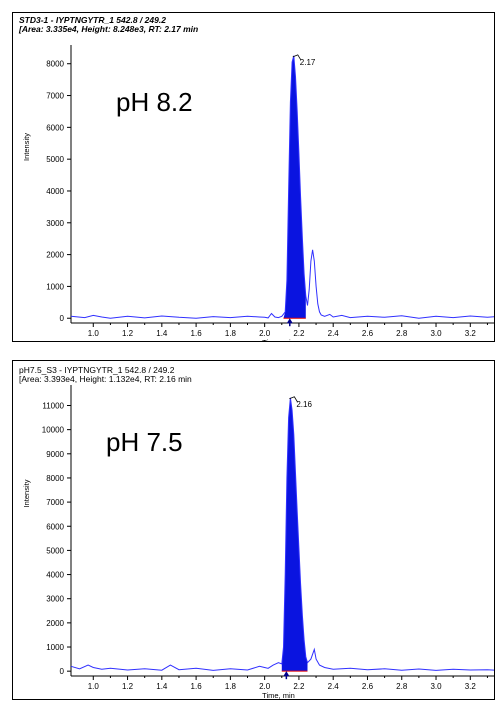  I want to click on ph-annotation: pH 8.2, so click(154, 102).